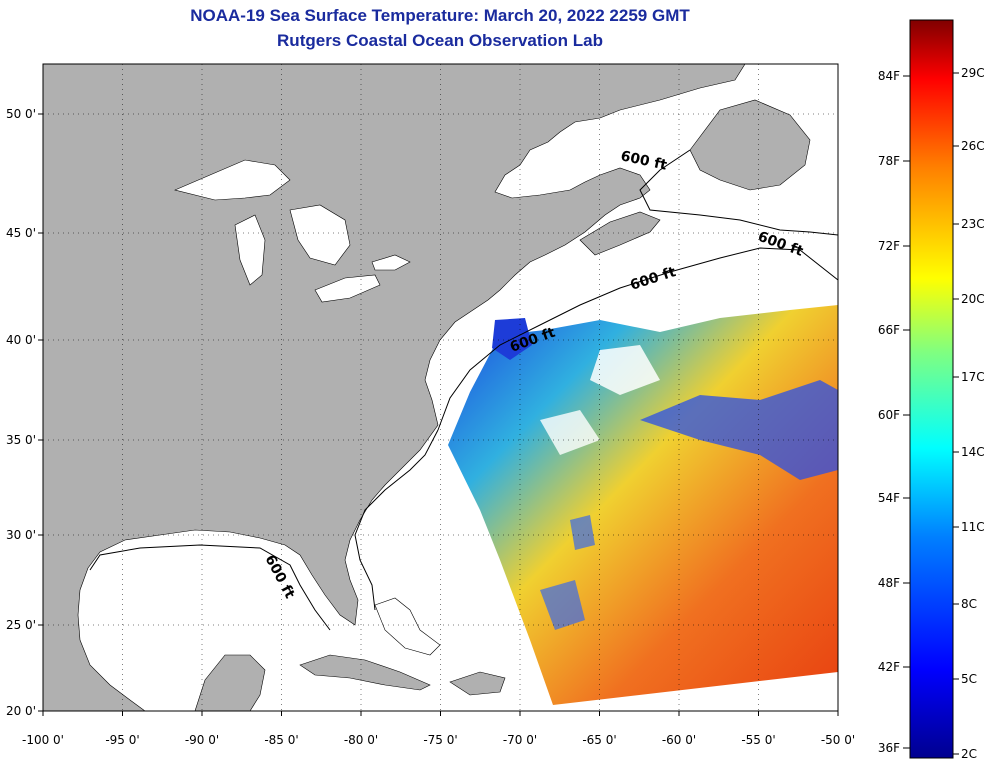 The height and width of the screenshot is (770, 984). Describe the element at coordinates (679, 740) in the screenshot. I see `lon-tick-label: -60 0'` at that location.